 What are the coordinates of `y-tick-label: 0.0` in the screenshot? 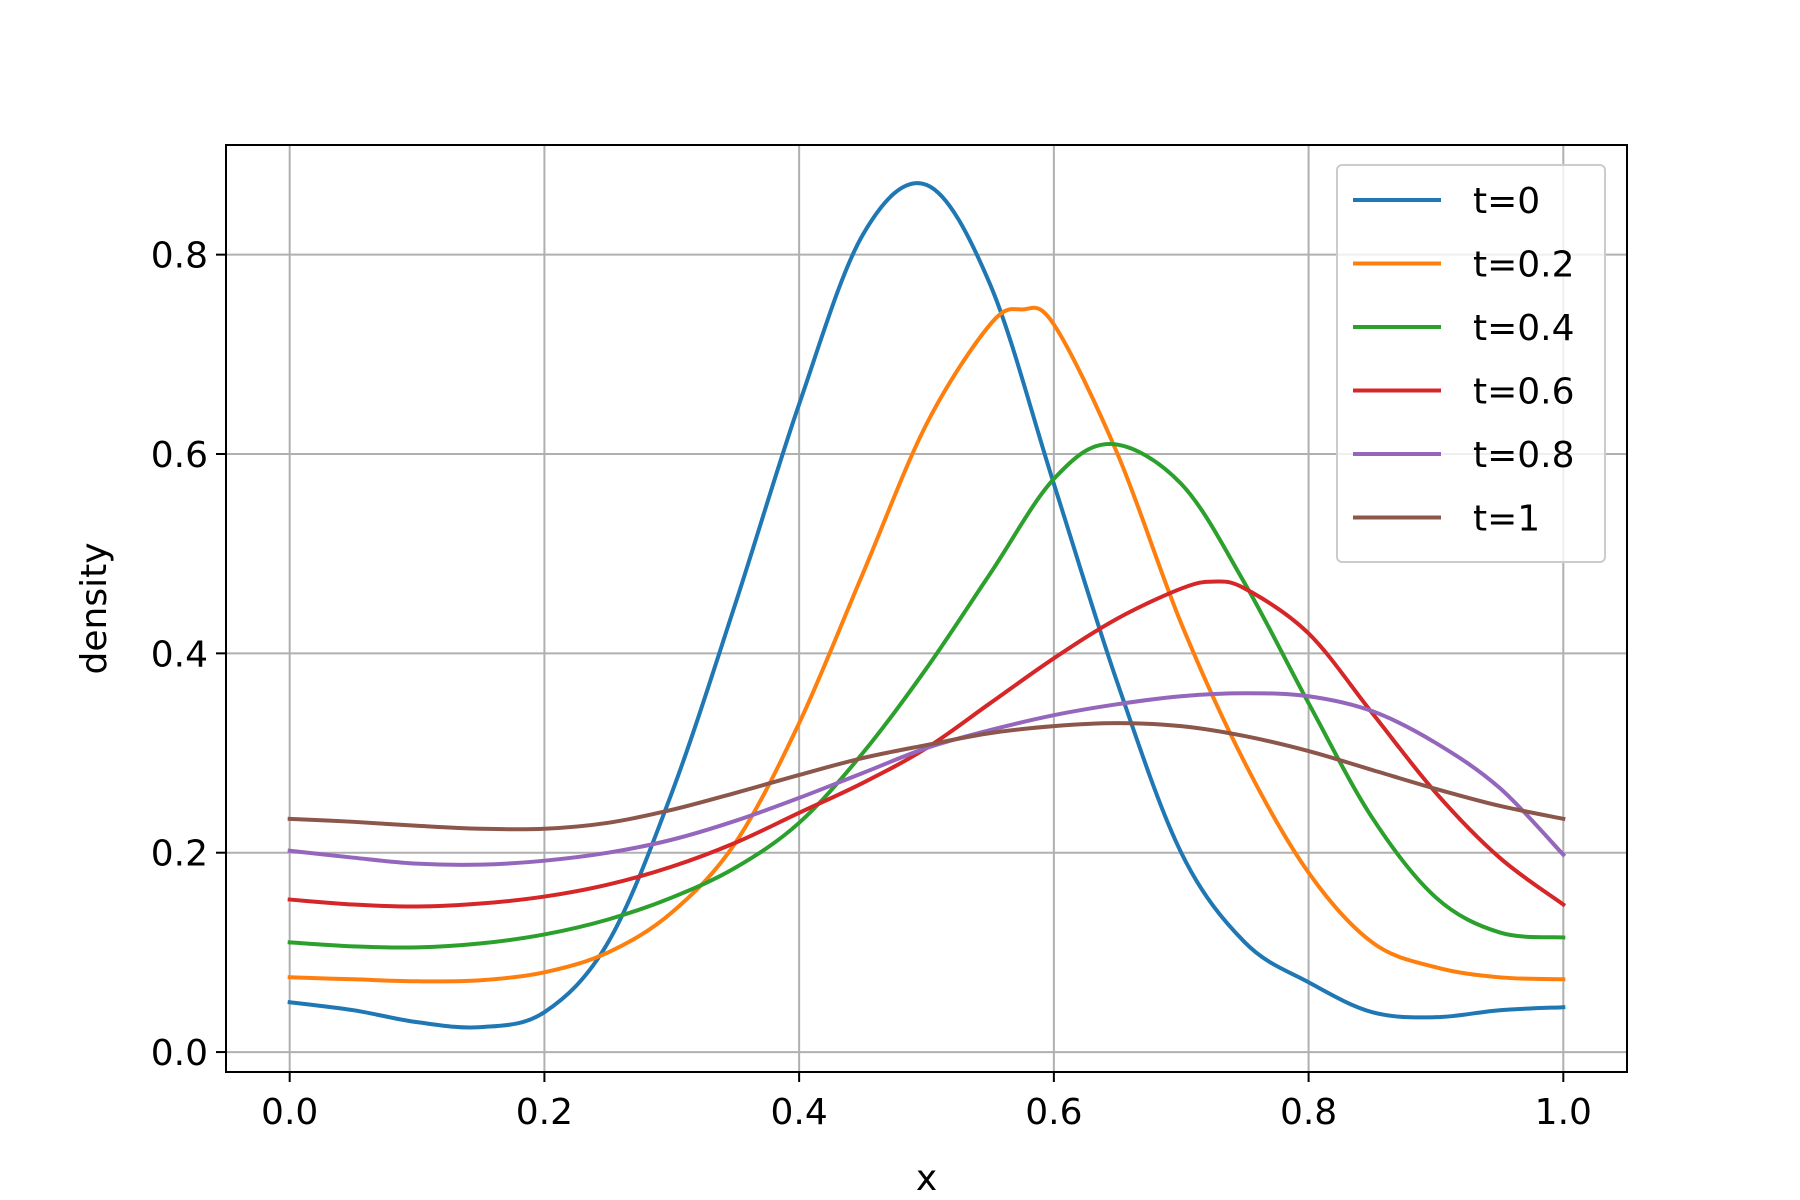 It's located at (179, 1053).